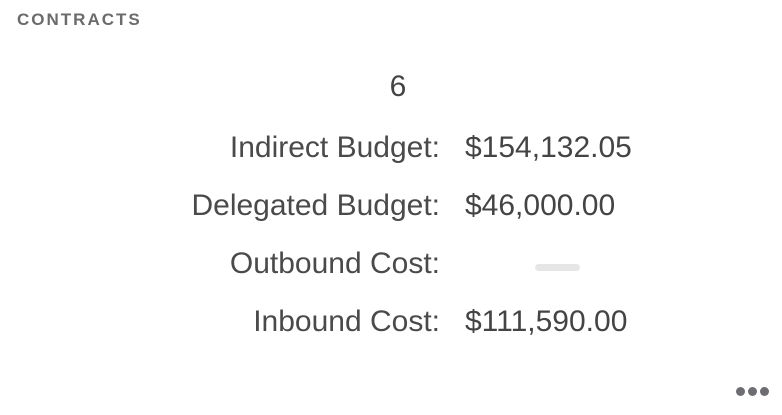 Image resolution: width=782 pixels, height=415 pixels. I want to click on row-outbound-cost: Outbound Cost:, so click(391, 269).